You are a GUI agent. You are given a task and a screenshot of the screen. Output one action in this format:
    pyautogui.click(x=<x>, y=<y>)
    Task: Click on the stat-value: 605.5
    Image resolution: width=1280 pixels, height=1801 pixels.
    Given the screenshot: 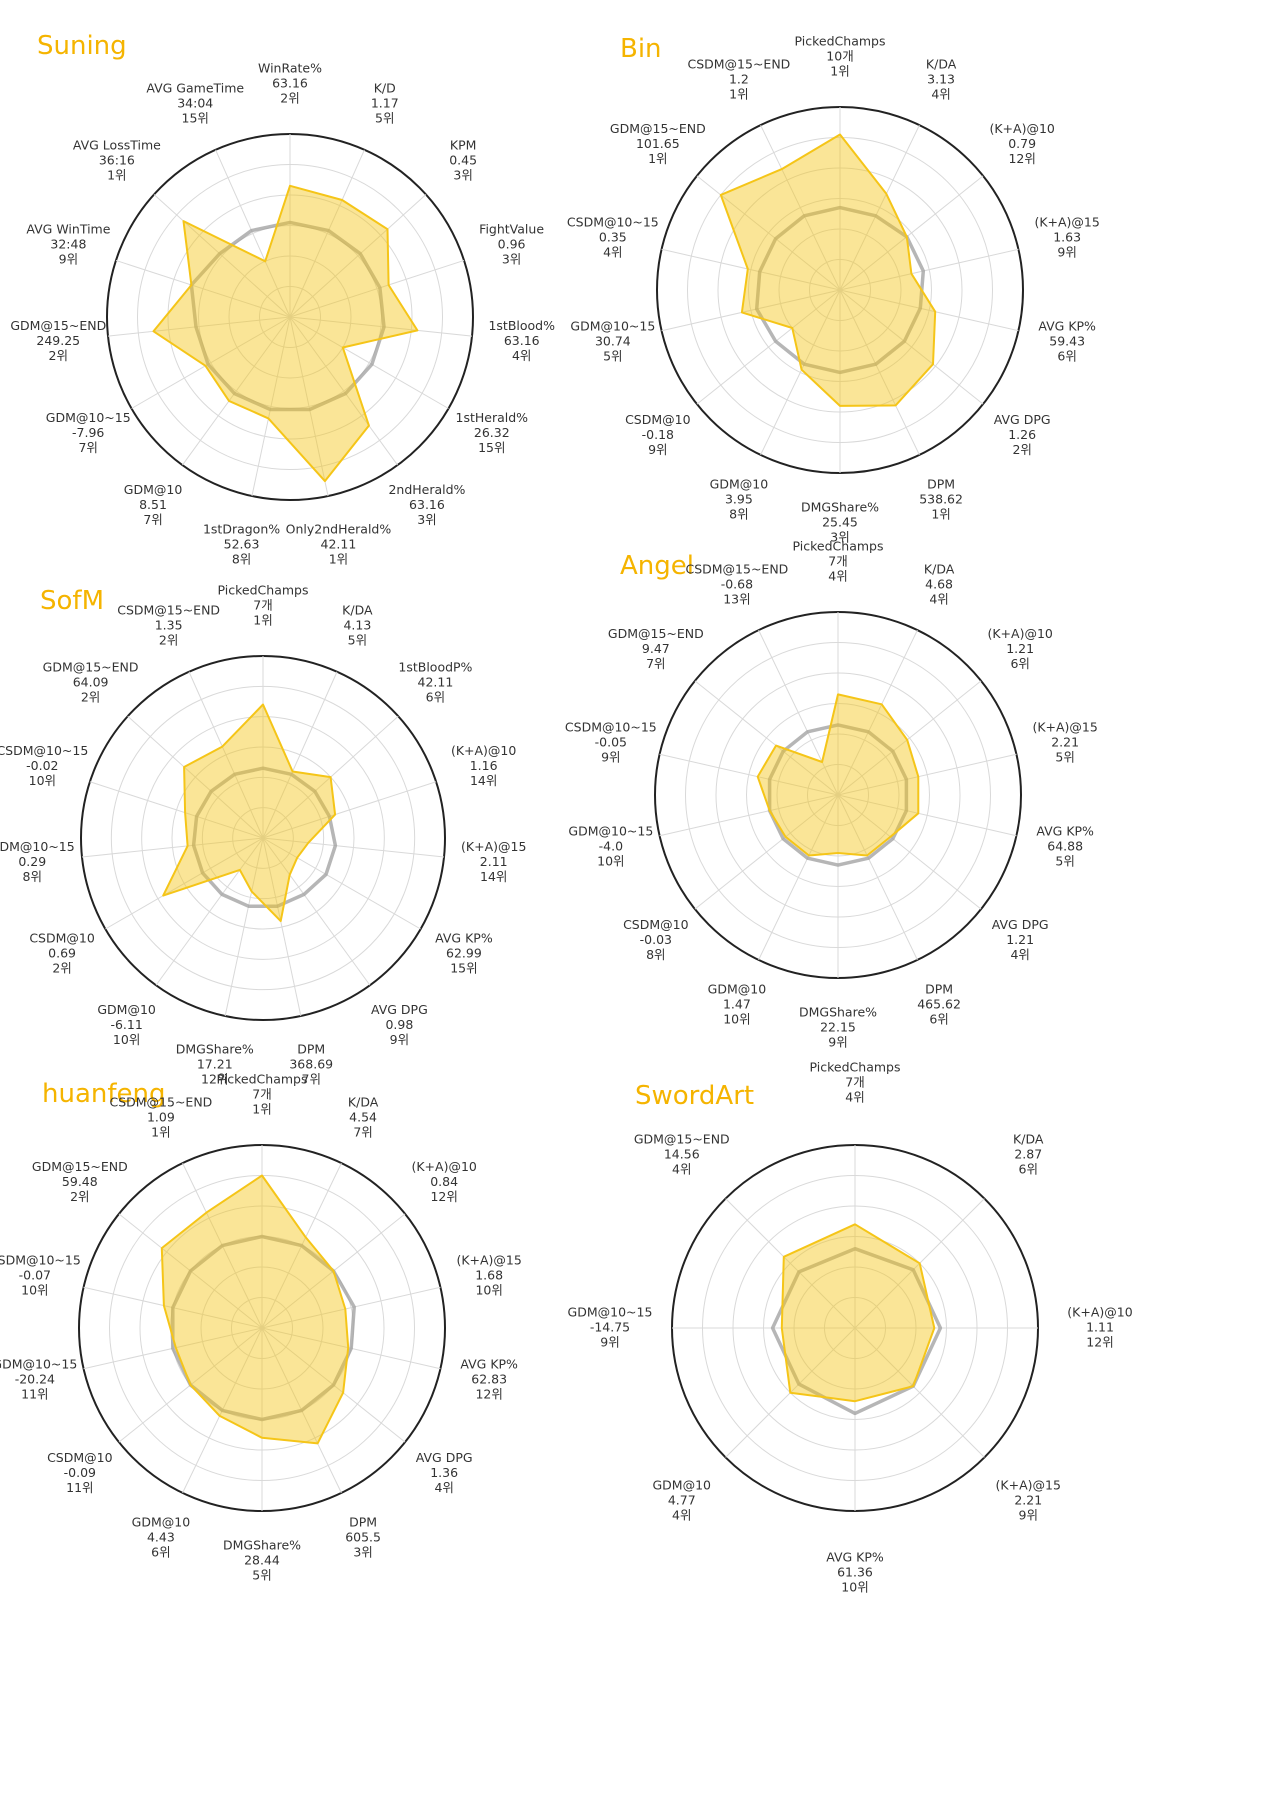 What is the action you would take?
    pyautogui.click(x=363, y=1536)
    